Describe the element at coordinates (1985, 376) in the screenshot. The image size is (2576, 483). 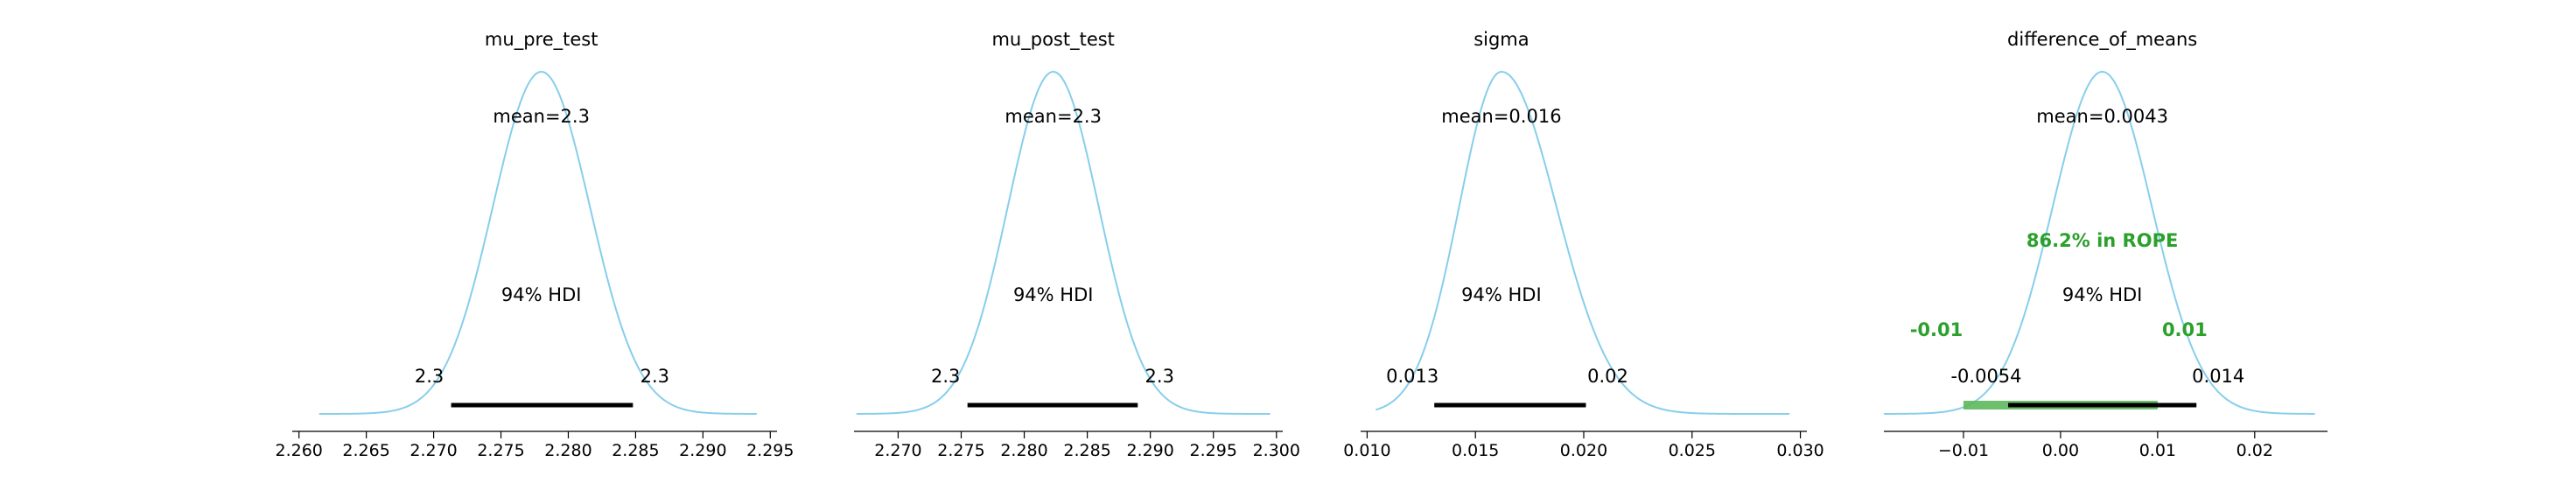
I see `panel-4-hdi-low-label: -0.0054` at that location.